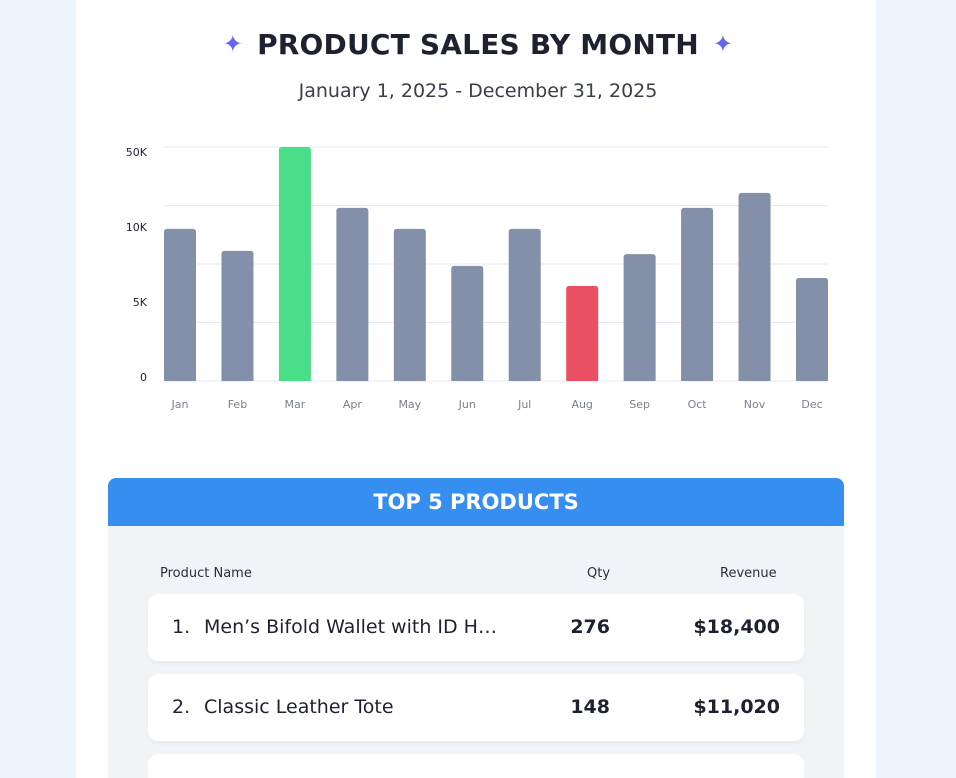  I want to click on y-tick-label: 0, so click(143, 377).